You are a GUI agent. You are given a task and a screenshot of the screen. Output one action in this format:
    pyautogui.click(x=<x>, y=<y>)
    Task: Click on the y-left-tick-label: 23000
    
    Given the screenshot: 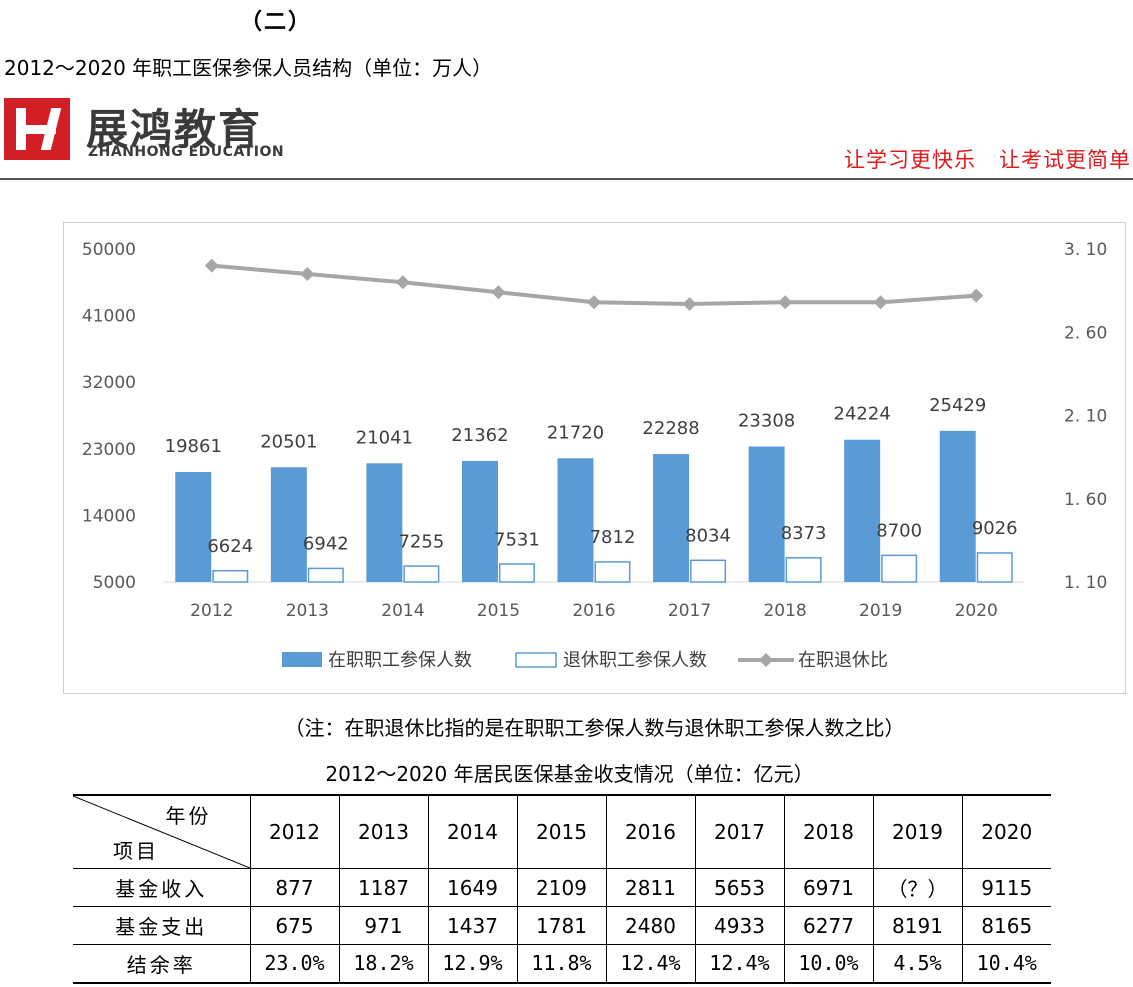 What is the action you would take?
    pyautogui.click(x=109, y=450)
    